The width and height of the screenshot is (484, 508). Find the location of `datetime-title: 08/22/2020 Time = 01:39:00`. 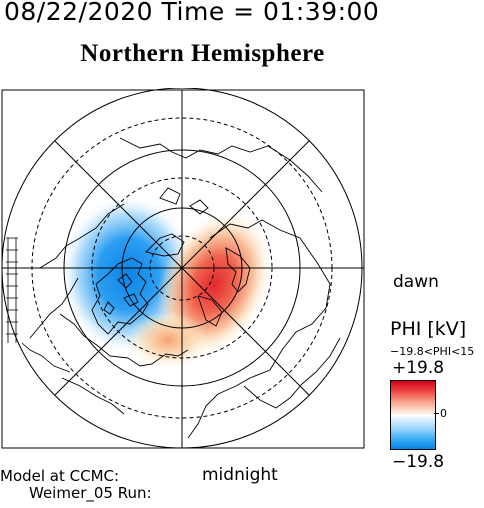

datetime-title: 08/22/2020 Time = 01:39:00 is located at coordinates (192, 13).